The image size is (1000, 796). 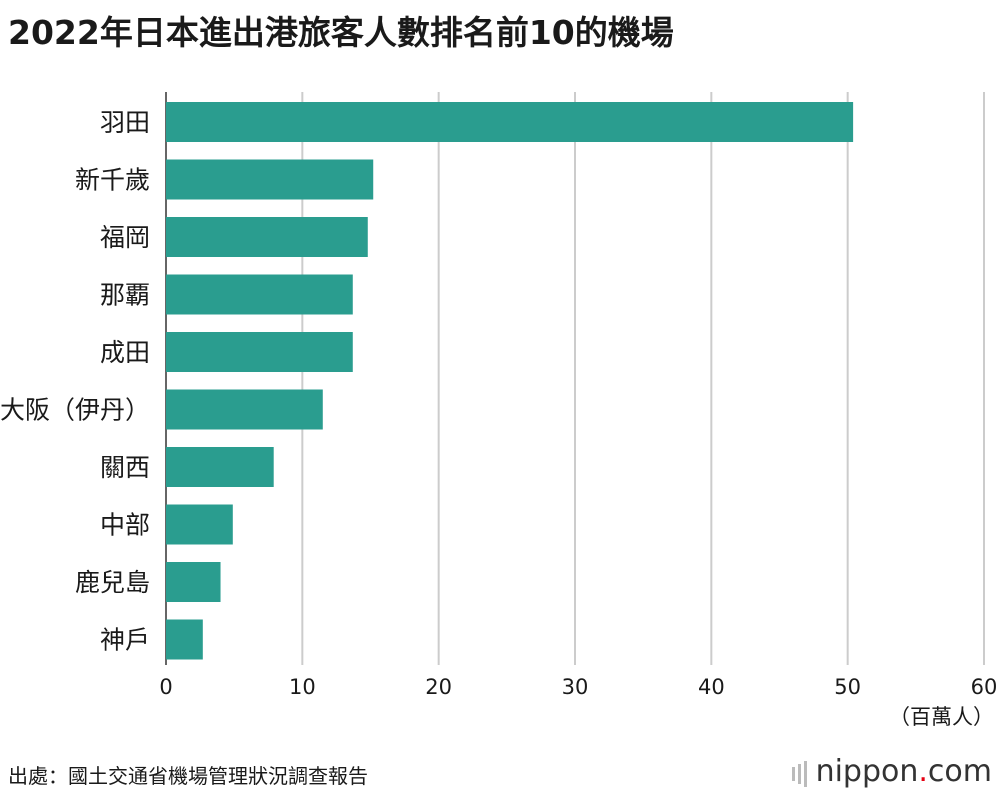 I want to click on category-label: 羽田, so click(x=125, y=122).